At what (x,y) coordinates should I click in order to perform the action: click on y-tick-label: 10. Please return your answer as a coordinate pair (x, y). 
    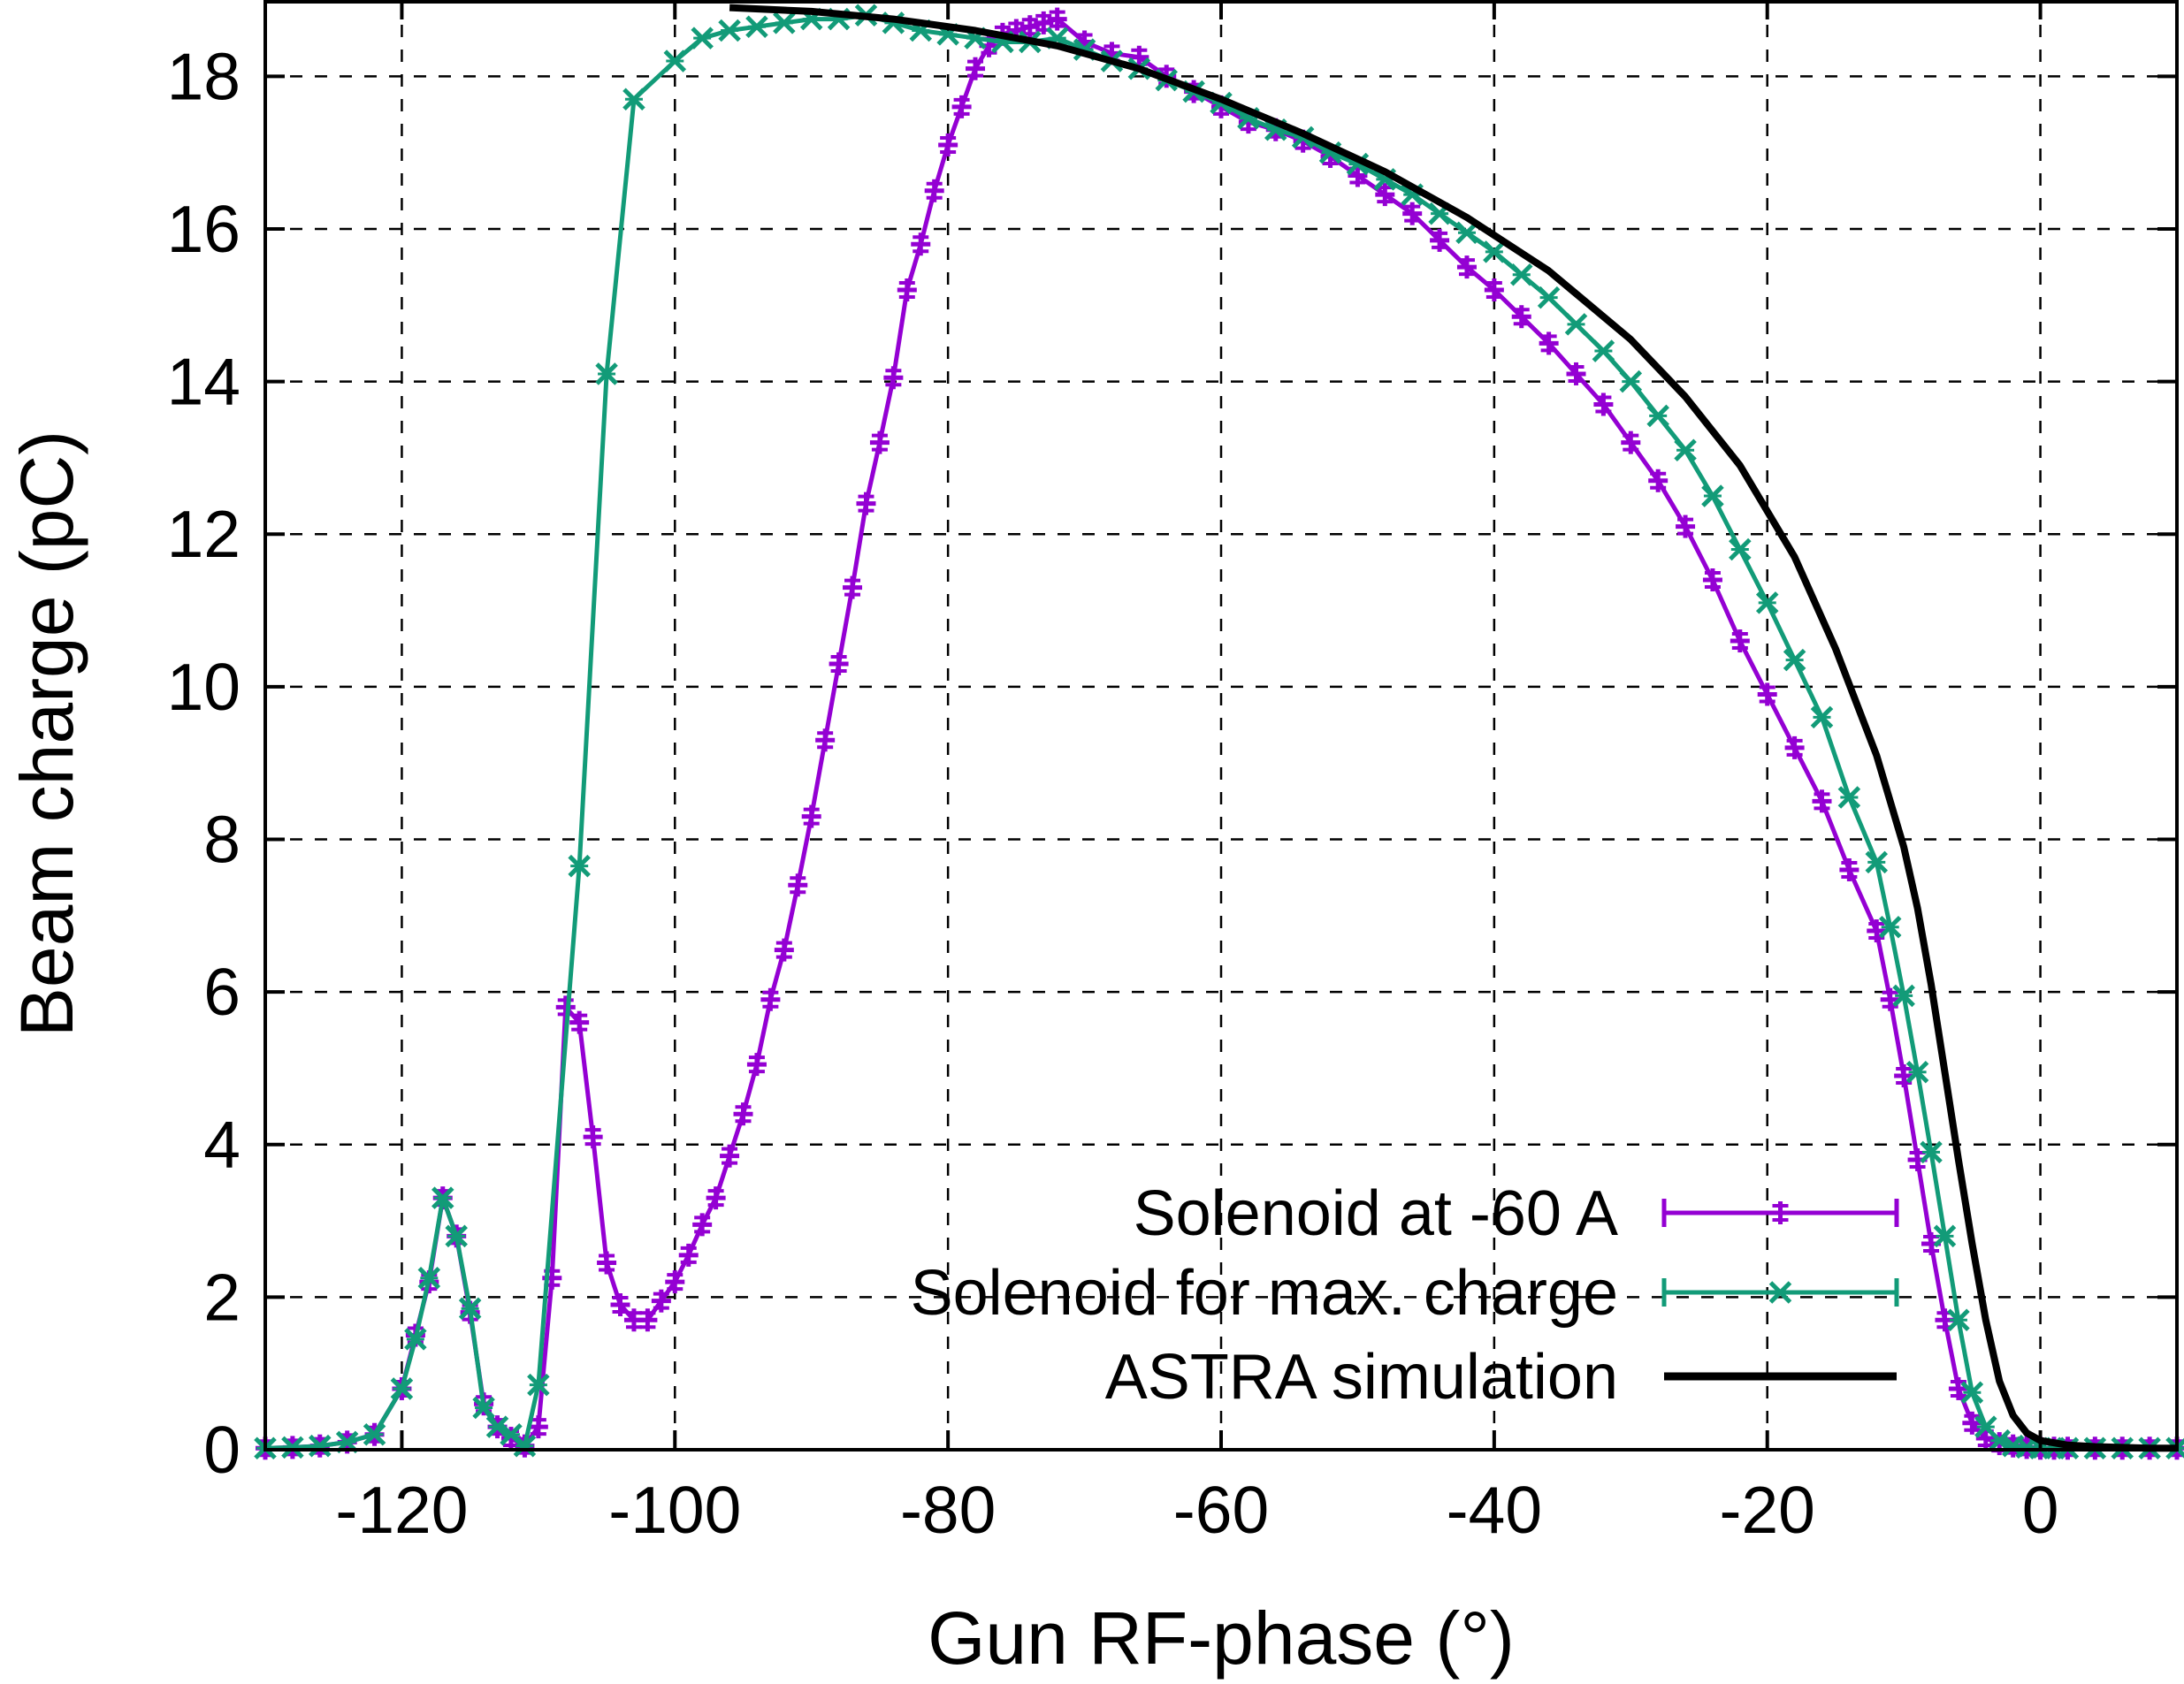
    Looking at the image, I should click on (204, 687).